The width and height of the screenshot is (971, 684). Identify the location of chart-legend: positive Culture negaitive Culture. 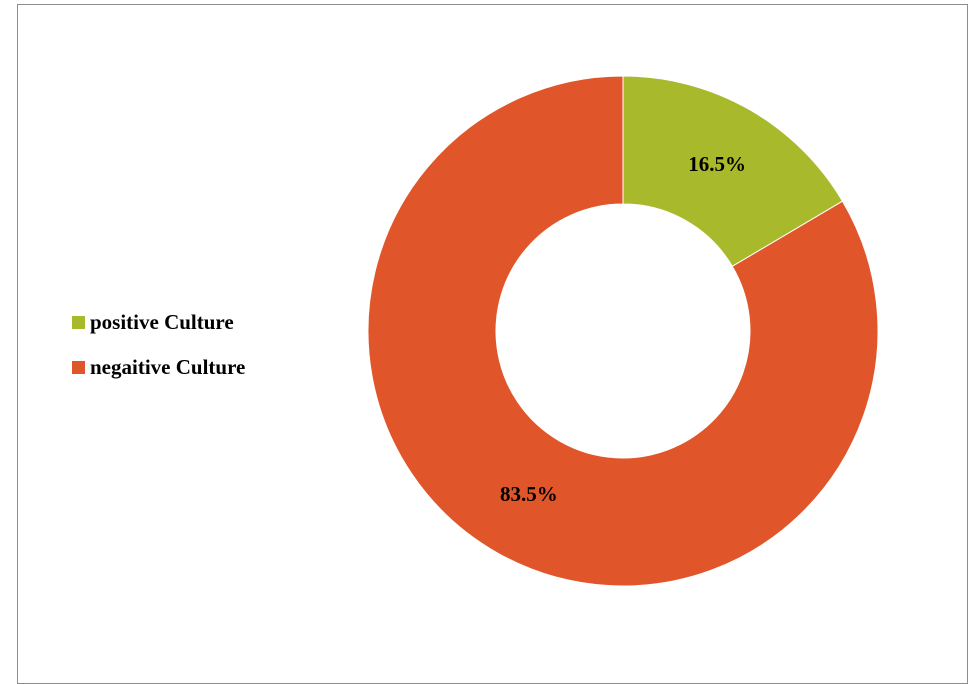
(158, 353).